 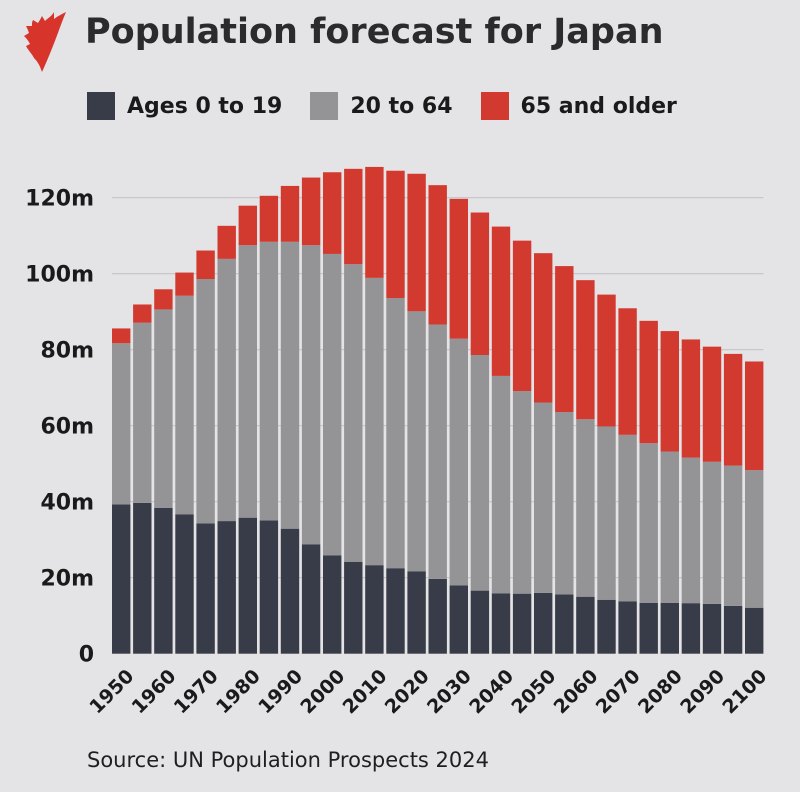 I want to click on bar-65-and-older-2000, so click(x=332, y=213).